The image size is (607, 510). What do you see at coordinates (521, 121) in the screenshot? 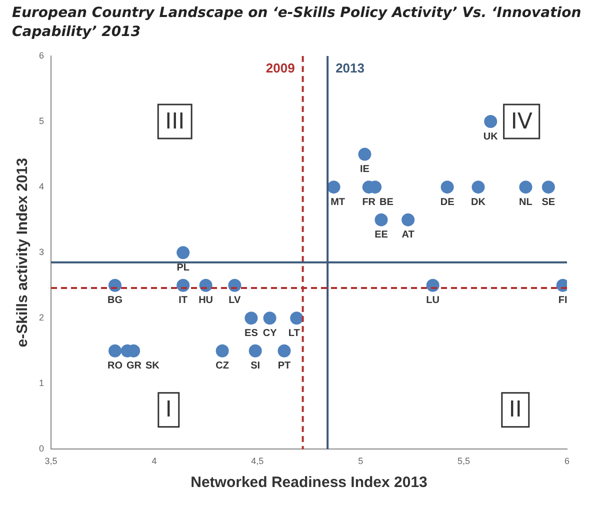
I see `annotation: IV` at bounding box center [521, 121].